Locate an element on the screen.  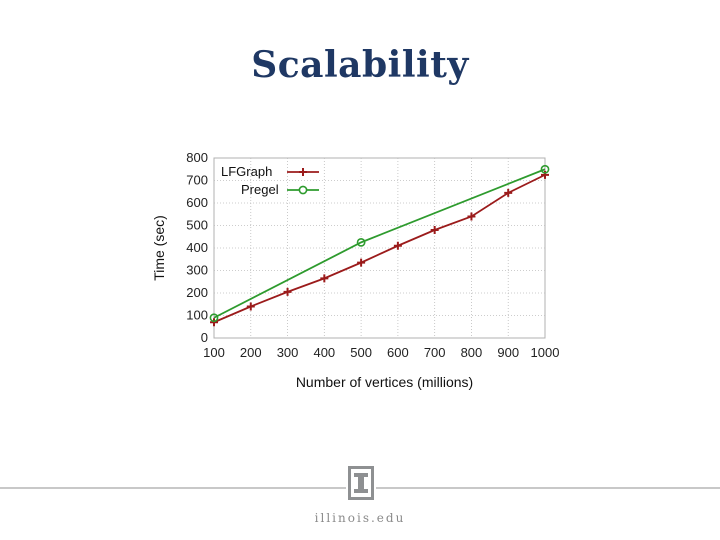
x-axis-label: Number of vertices (millions) is located at coordinates (384, 382).